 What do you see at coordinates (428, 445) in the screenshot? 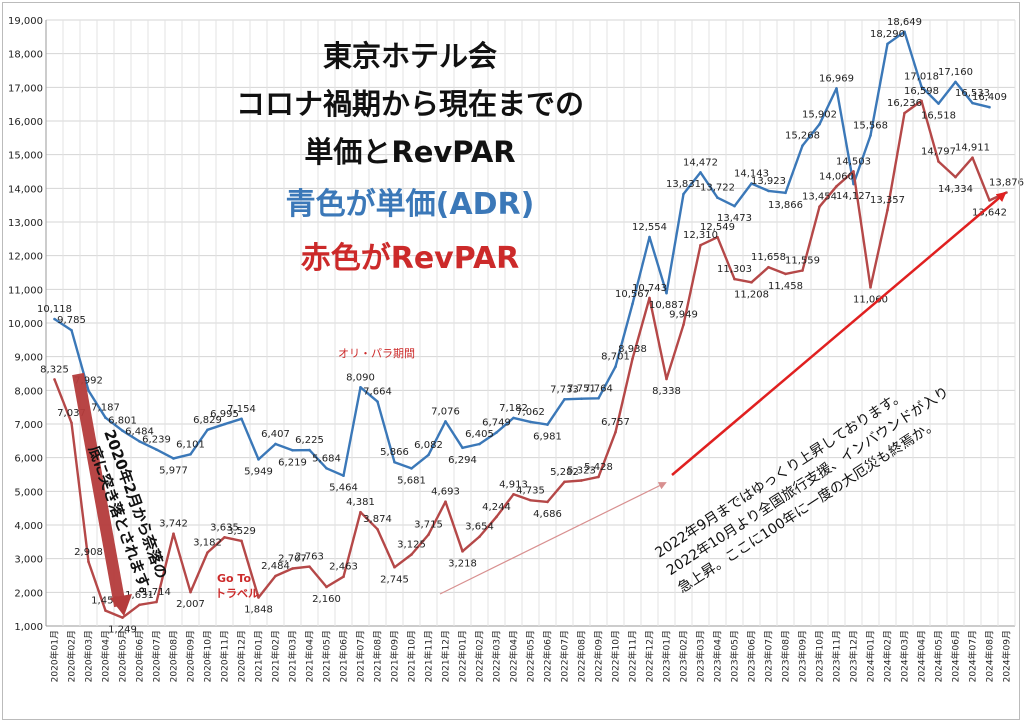
I see `adr-data-label: 6,082` at bounding box center [428, 445].